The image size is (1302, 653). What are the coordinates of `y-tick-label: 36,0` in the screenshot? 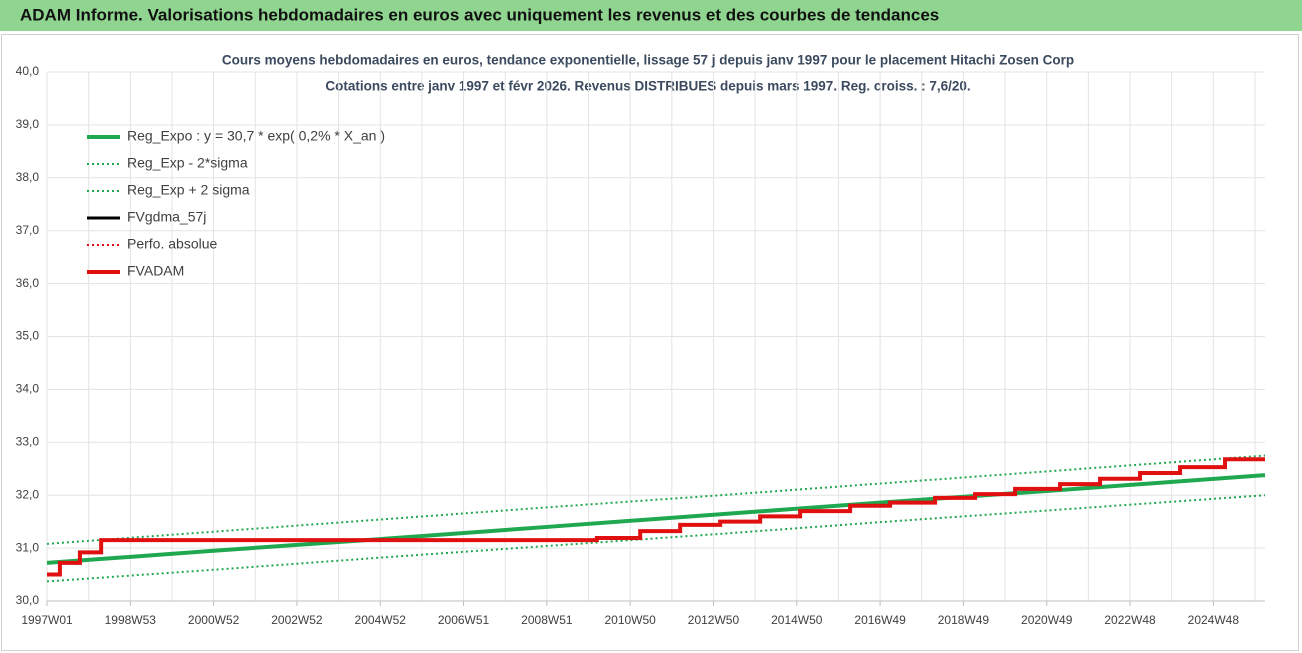 It's located at (28, 283).